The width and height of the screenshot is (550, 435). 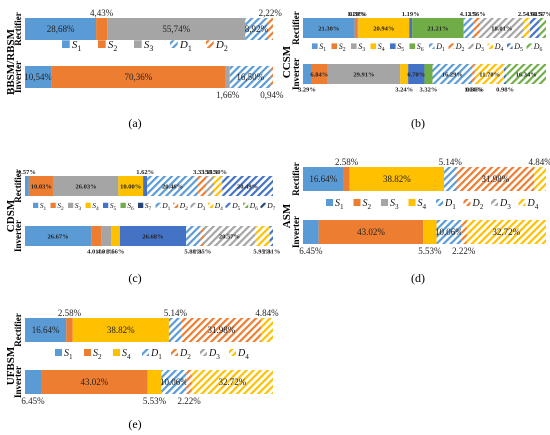 I want to click on data-label: 3.24%, so click(x=404, y=90).